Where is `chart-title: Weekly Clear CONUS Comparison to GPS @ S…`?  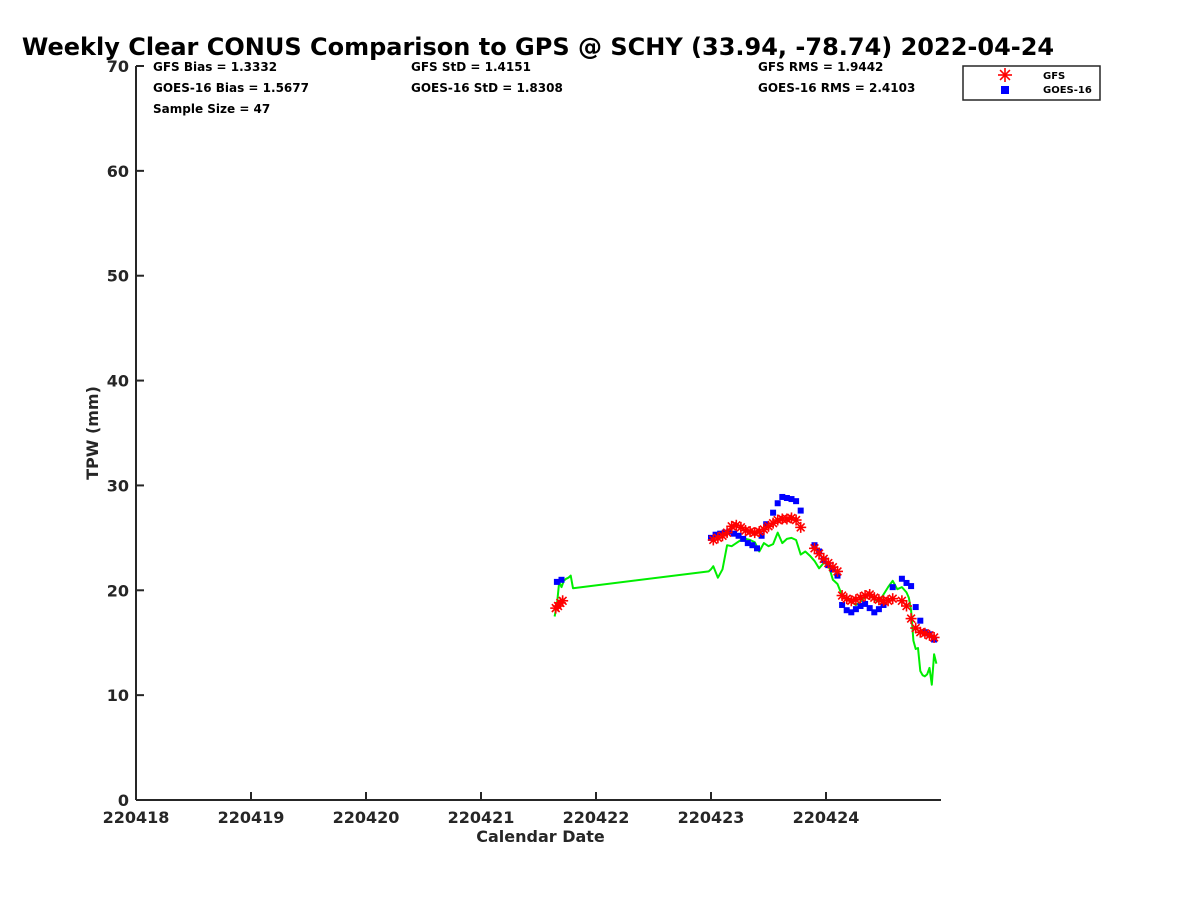
chart-title: Weekly Clear CONUS Comparison to GPS @ S… is located at coordinates (538, 47).